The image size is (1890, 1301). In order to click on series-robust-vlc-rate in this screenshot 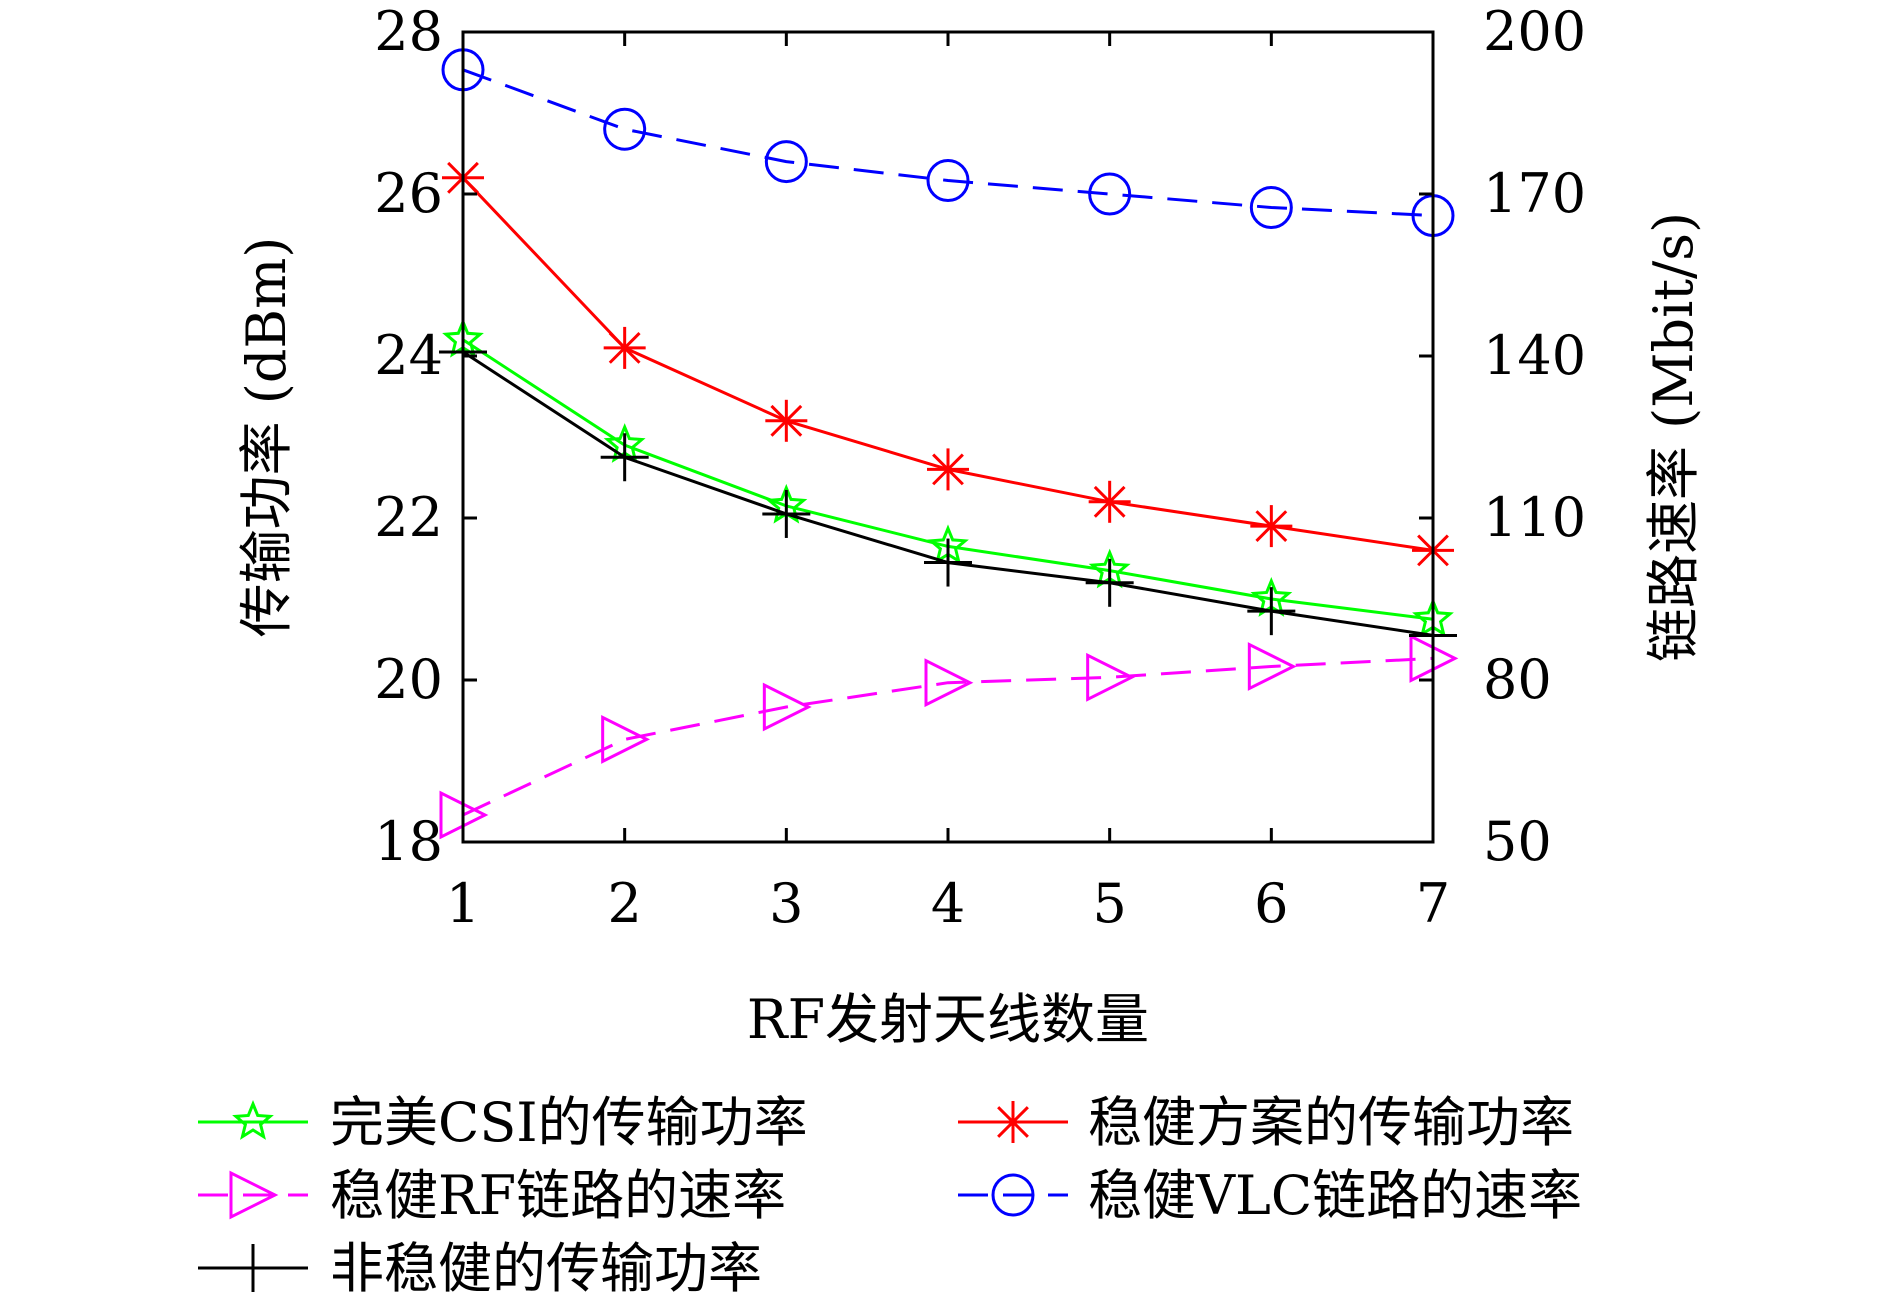, I will do `click(948, 143)`.